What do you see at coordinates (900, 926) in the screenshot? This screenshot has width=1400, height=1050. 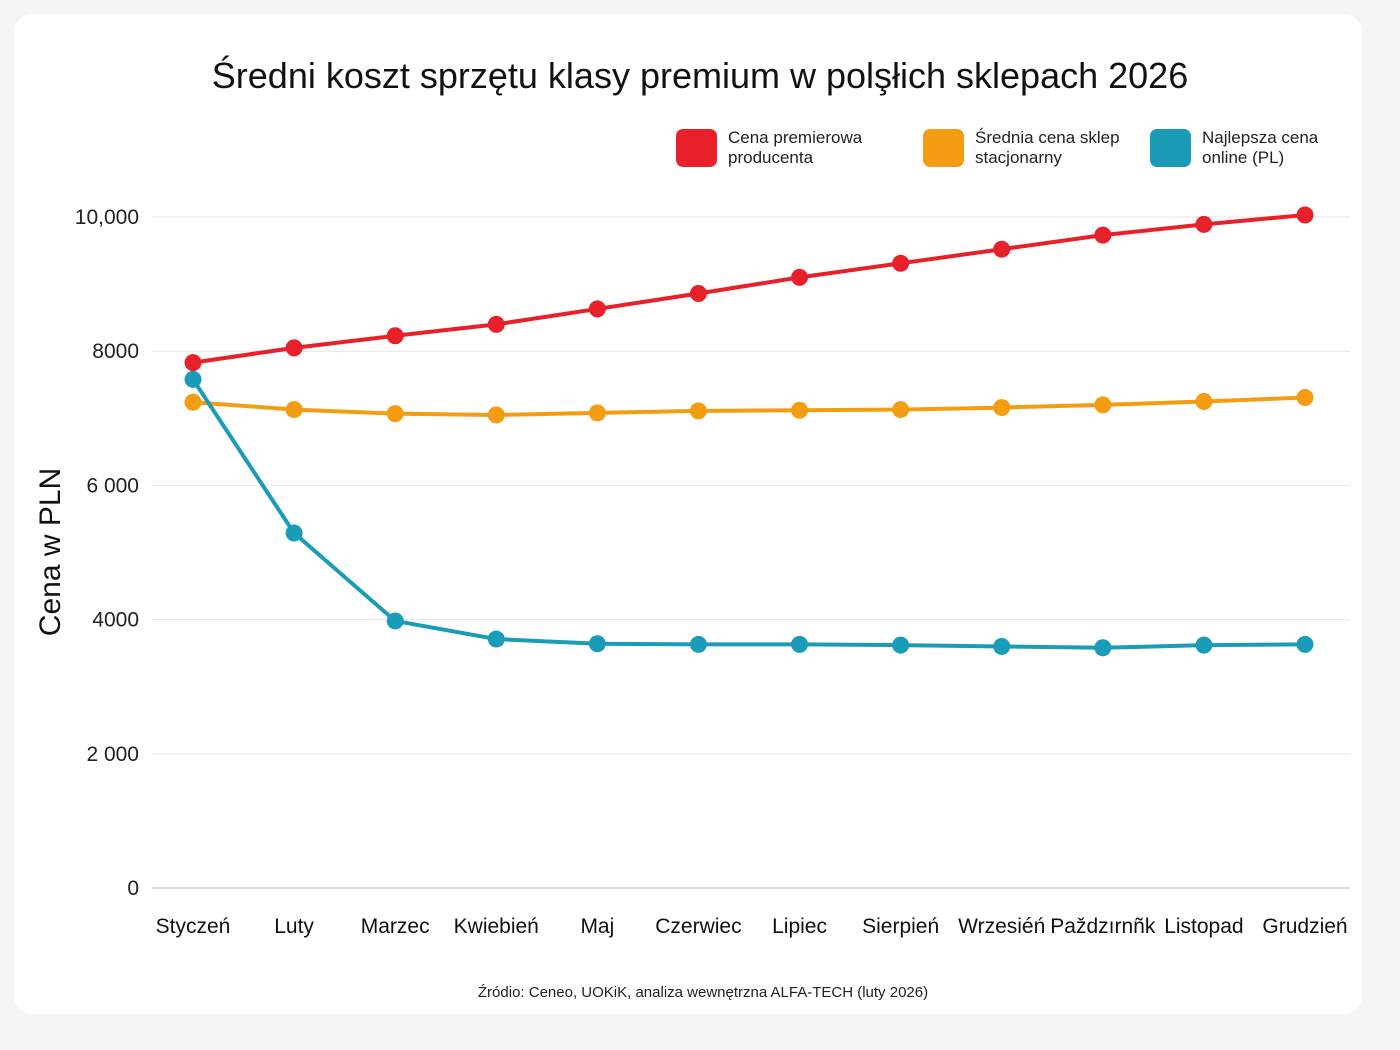 I see `x-category-label: Sierpień` at bounding box center [900, 926].